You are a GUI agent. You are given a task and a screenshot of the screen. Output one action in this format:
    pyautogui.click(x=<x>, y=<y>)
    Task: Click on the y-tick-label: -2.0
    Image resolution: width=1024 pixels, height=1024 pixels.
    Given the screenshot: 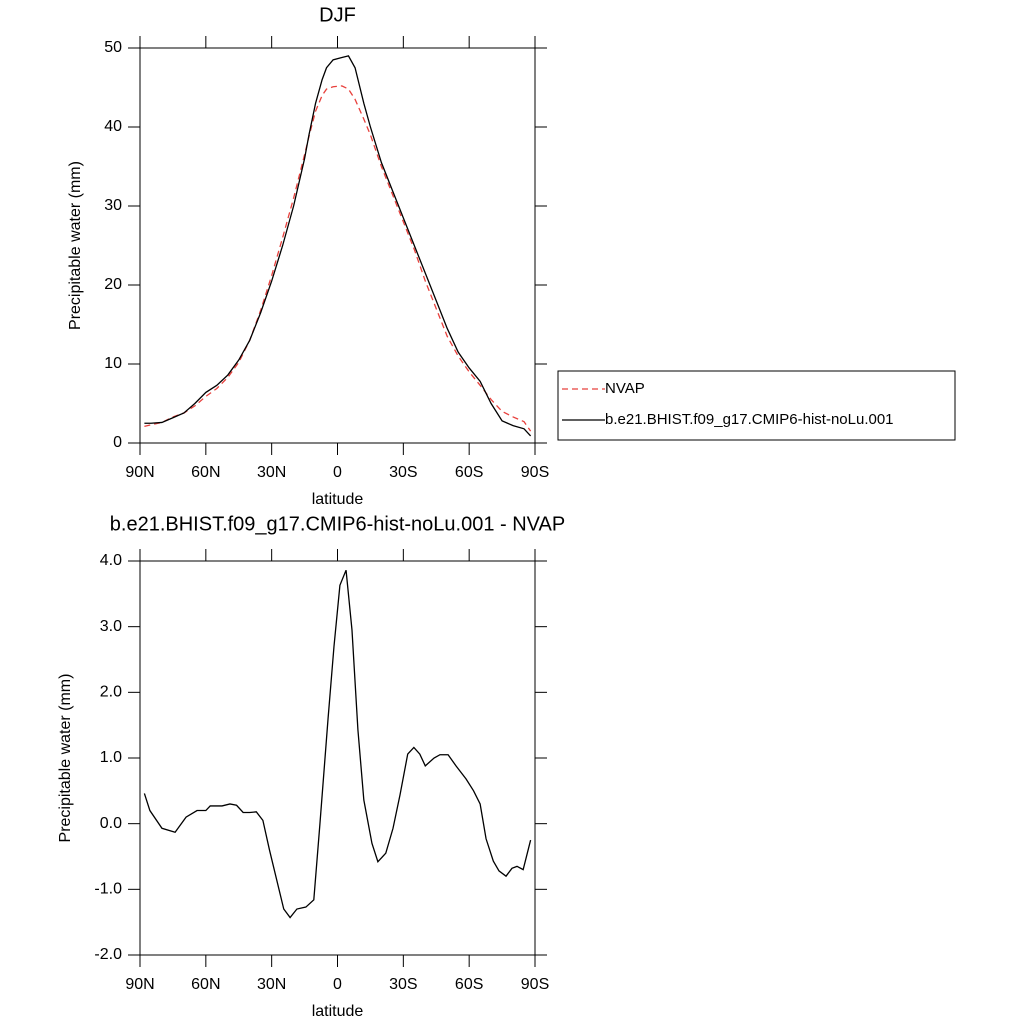 What is the action you would take?
    pyautogui.click(x=108, y=954)
    